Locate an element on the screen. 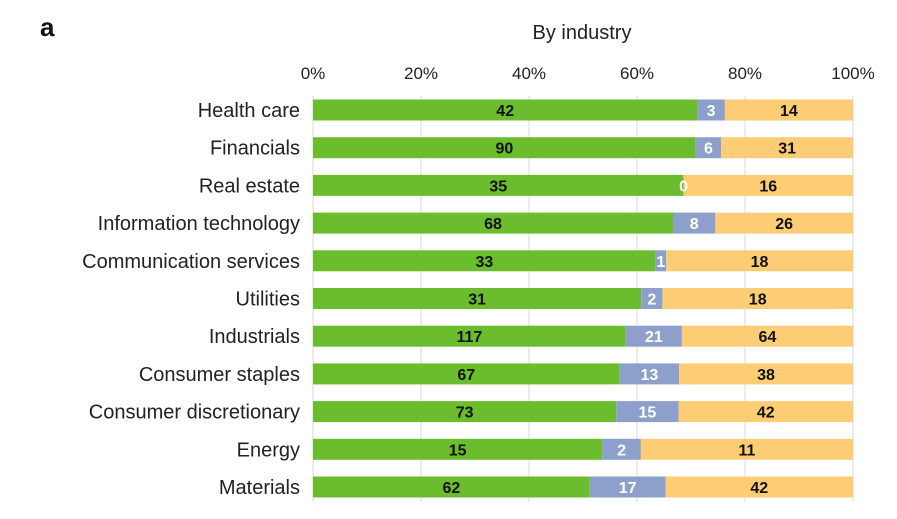 The height and width of the screenshot is (519, 897). x-tick-label: 80% is located at coordinates (745, 73).